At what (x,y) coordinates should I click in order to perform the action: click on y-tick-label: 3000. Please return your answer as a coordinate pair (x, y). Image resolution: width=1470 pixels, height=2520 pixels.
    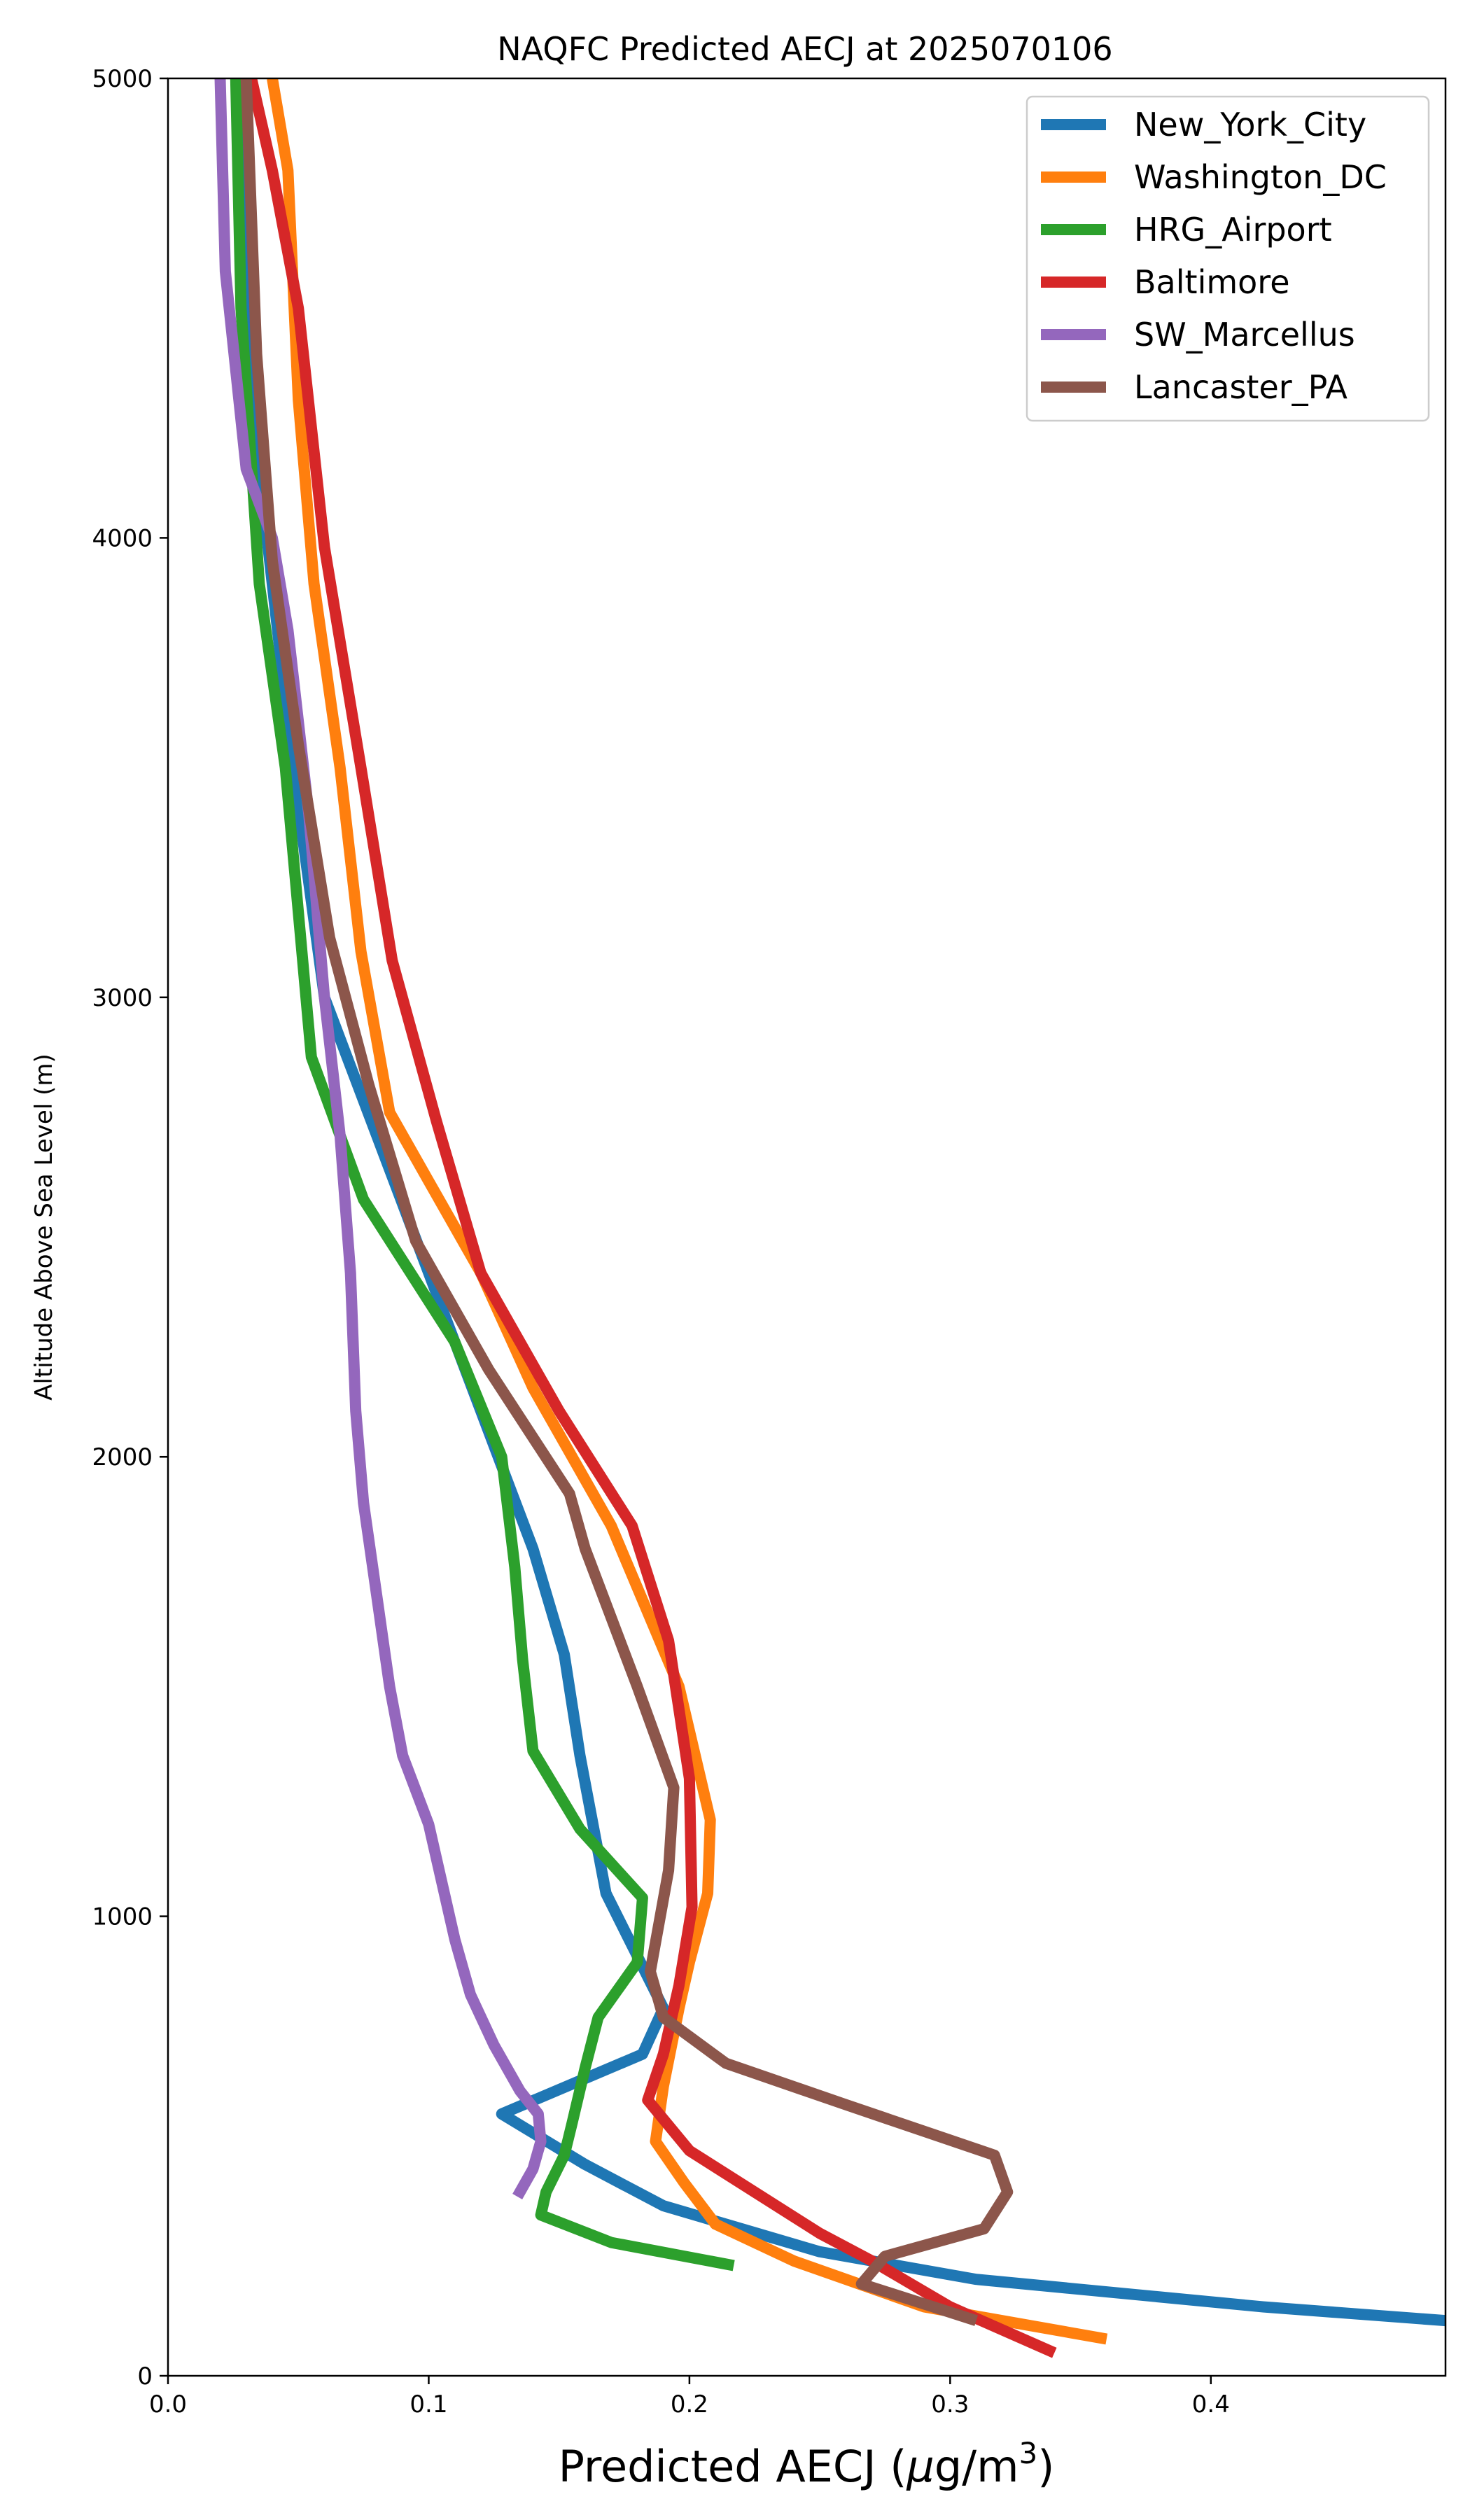
    Looking at the image, I should click on (122, 998).